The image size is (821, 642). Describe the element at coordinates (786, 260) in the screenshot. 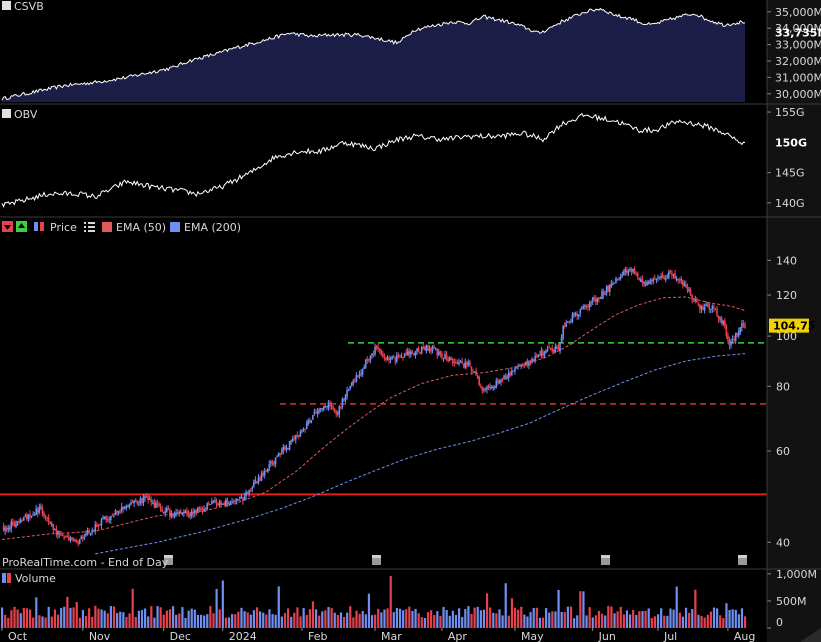

I see `price-tick-label: 140` at that location.